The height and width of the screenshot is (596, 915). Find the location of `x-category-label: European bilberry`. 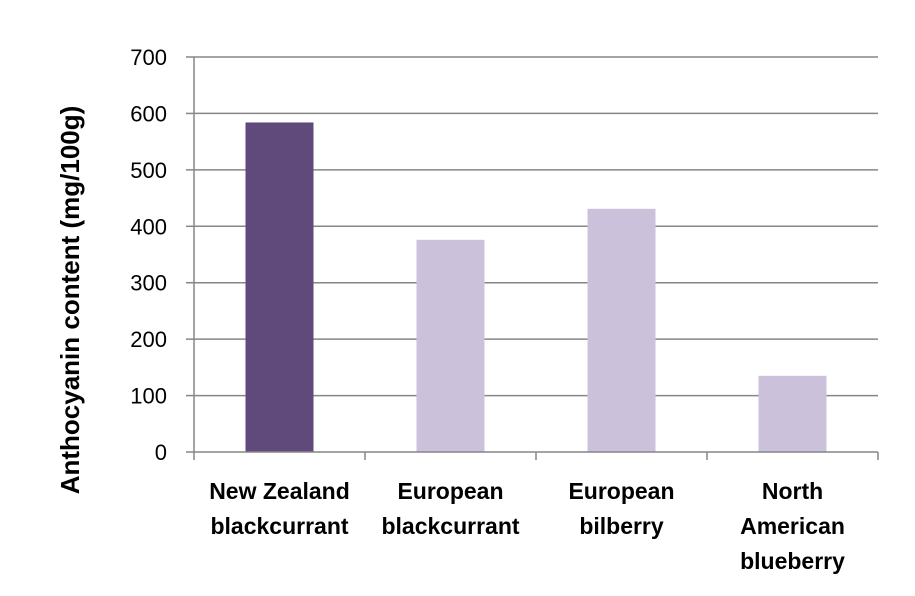

x-category-label: European bilberry is located at coordinates (621, 508).